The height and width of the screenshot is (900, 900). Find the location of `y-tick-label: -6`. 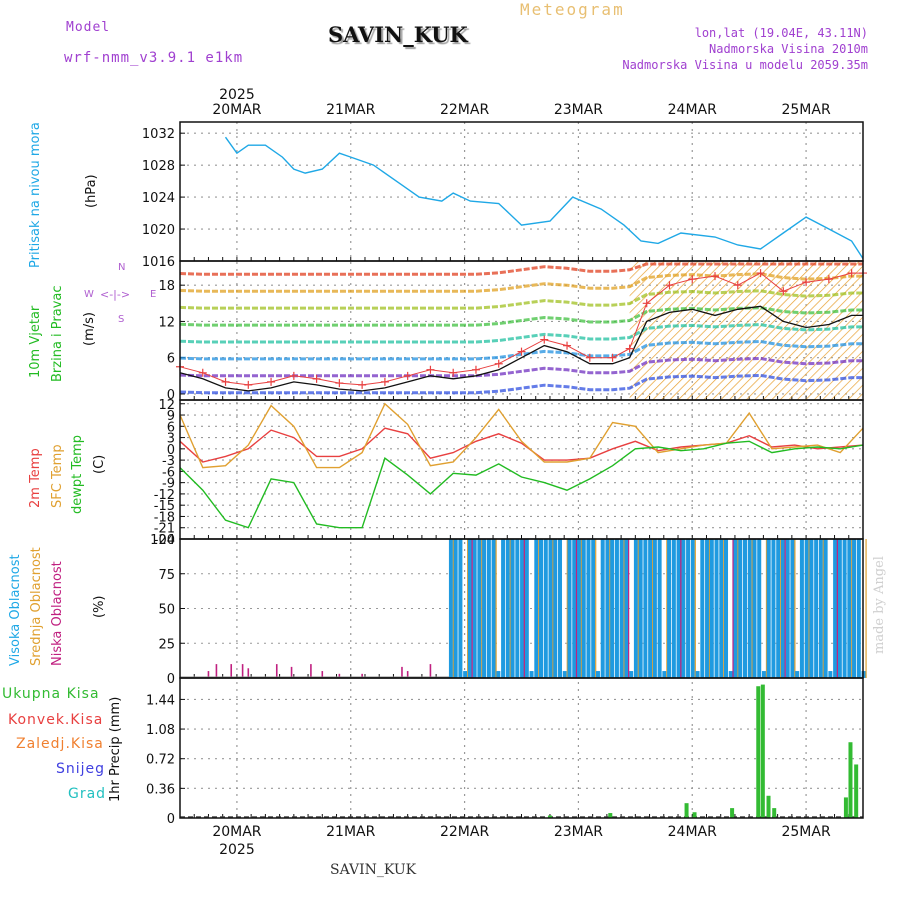

y-tick-label: -6 is located at coordinates (168, 472).